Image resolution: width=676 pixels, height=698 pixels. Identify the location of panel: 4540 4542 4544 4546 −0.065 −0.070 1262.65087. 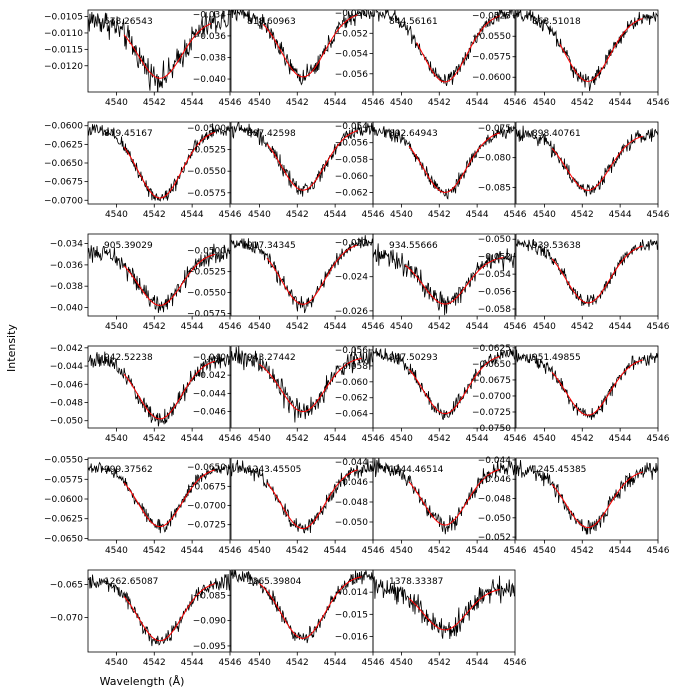
(146, 618).